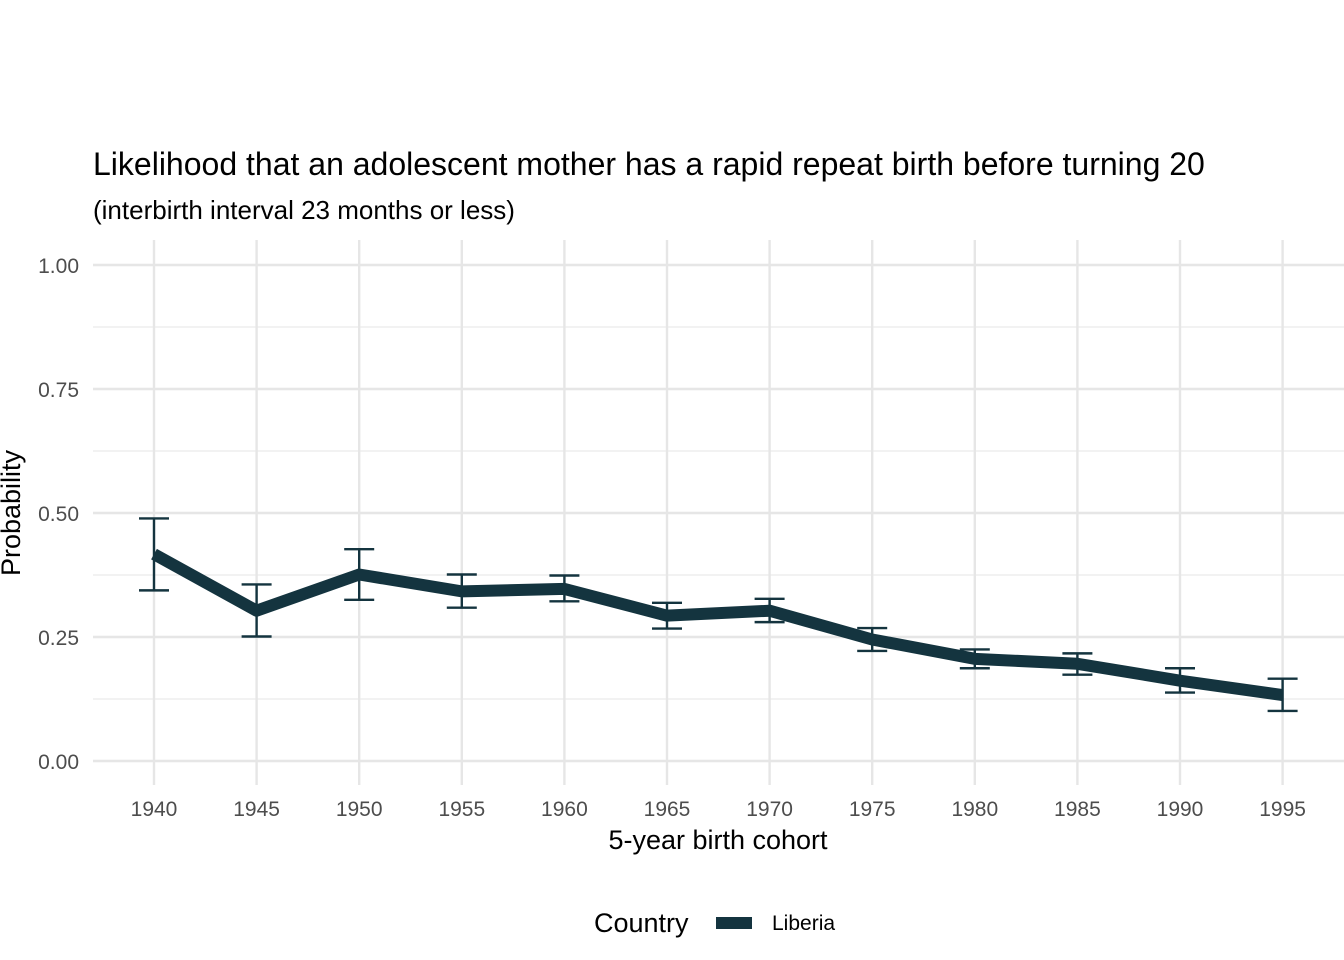 The width and height of the screenshot is (1344, 960). Describe the element at coordinates (1180, 809) in the screenshot. I see `x-tick-label: 1990` at that location.